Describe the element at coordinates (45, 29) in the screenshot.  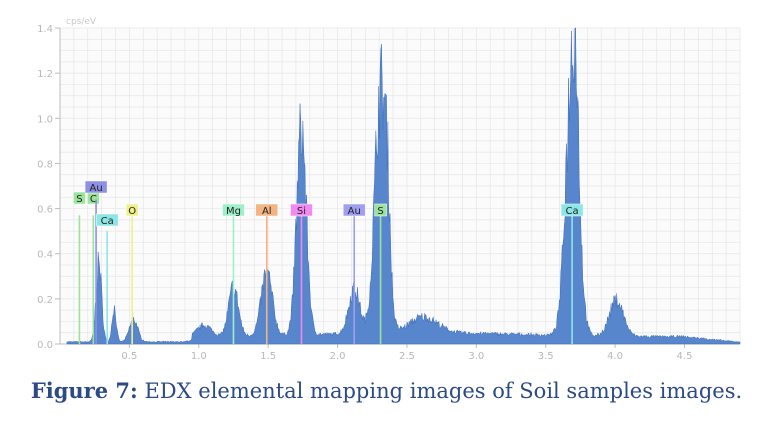
I see `y-tick-label: 1.4` at that location.